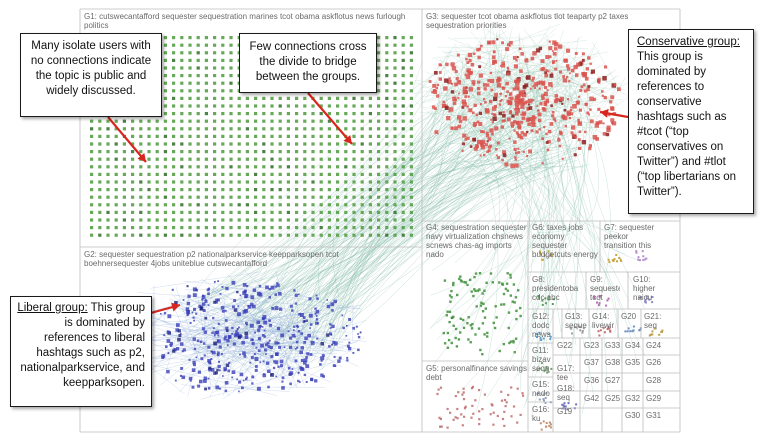 The image size is (760, 446). What do you see at coordinates (655, 322) in the screenshot?
I see `group-label-g21: G21: seq` at bounding box center [655, 322].